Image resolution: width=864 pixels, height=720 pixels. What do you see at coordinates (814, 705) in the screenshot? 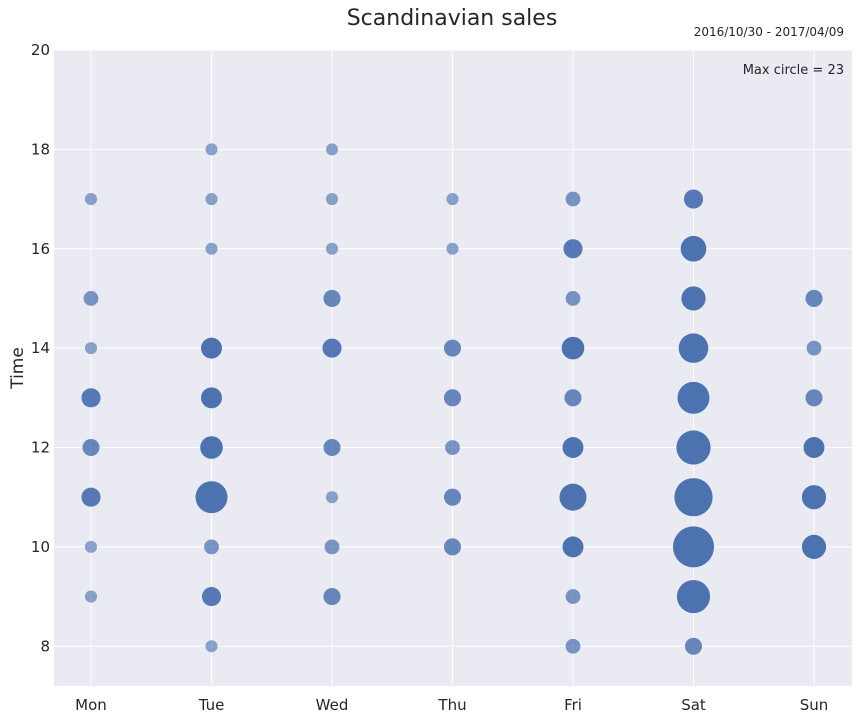
I see `x-tick-sun: Sun` at bounding box center [814, 705].